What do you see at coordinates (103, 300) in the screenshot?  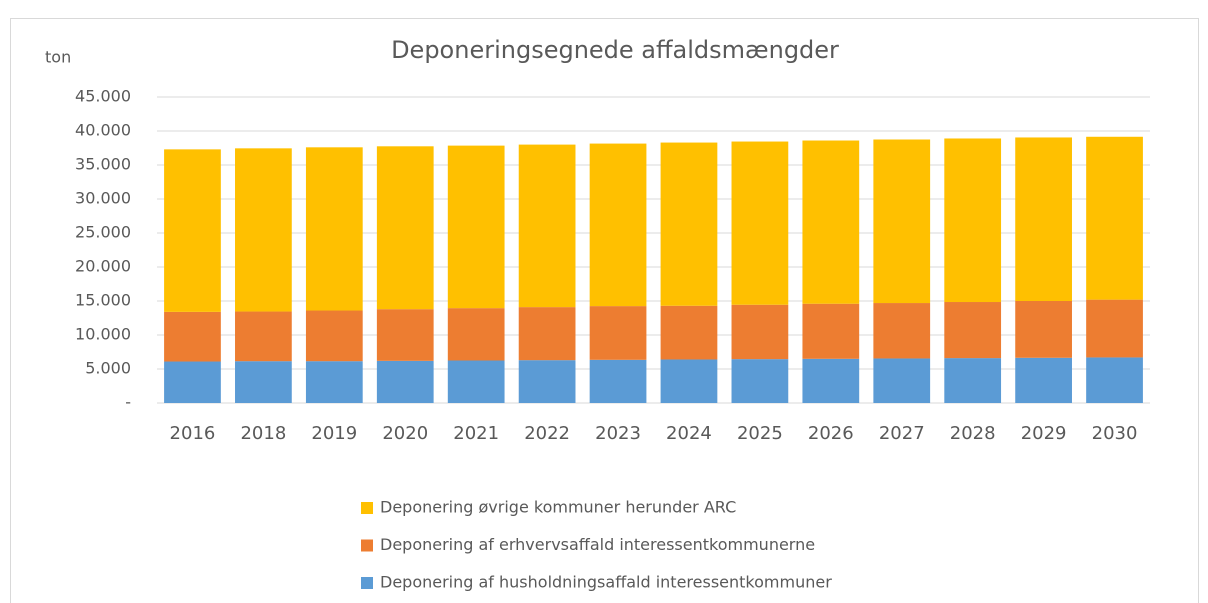 I see `y-tick-label: 15.000` at bounding box center [103, 300].